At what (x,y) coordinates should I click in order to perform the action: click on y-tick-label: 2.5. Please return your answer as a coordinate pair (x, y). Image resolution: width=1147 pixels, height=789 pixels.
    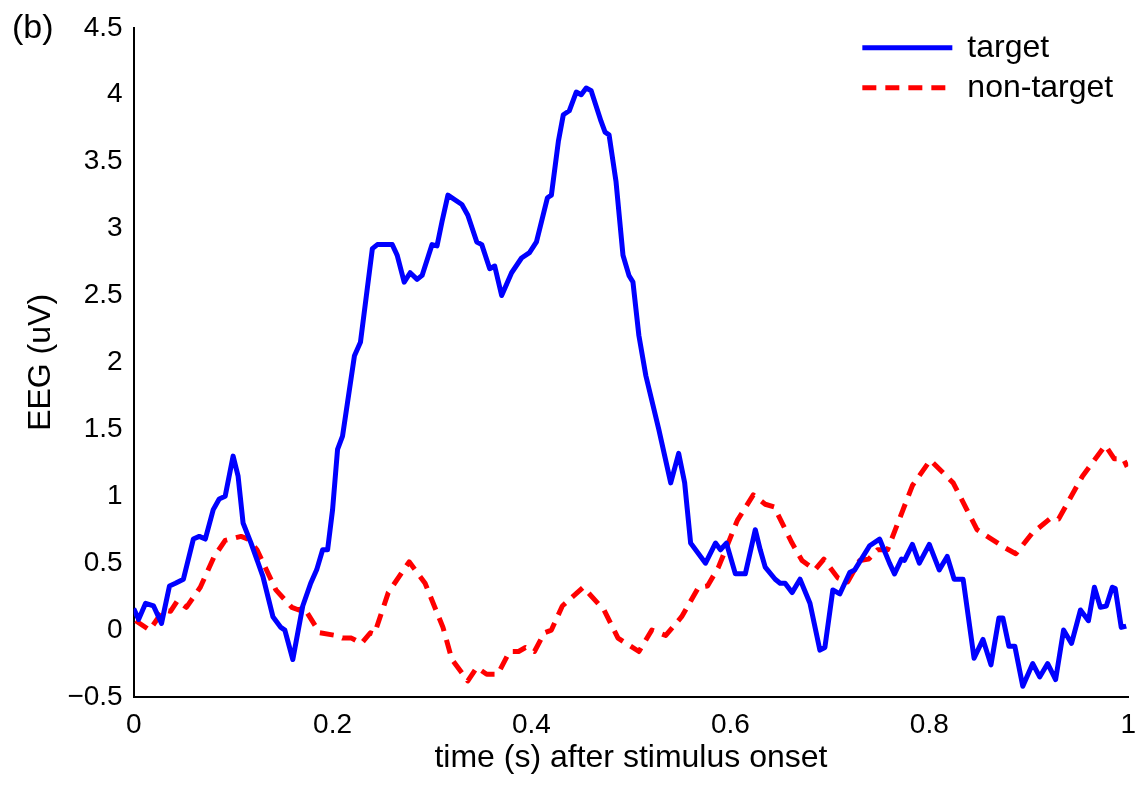
    Looking at the image, I should click on (103, 294).